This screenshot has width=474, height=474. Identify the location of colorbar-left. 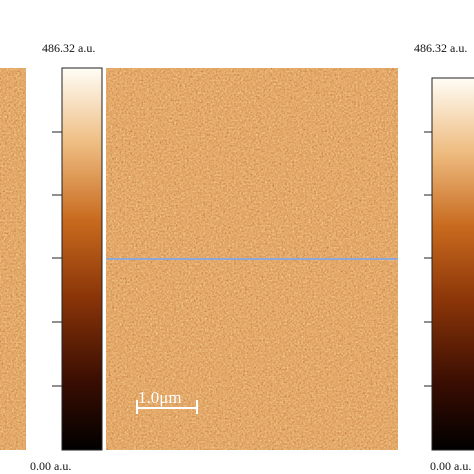
(82, 259).